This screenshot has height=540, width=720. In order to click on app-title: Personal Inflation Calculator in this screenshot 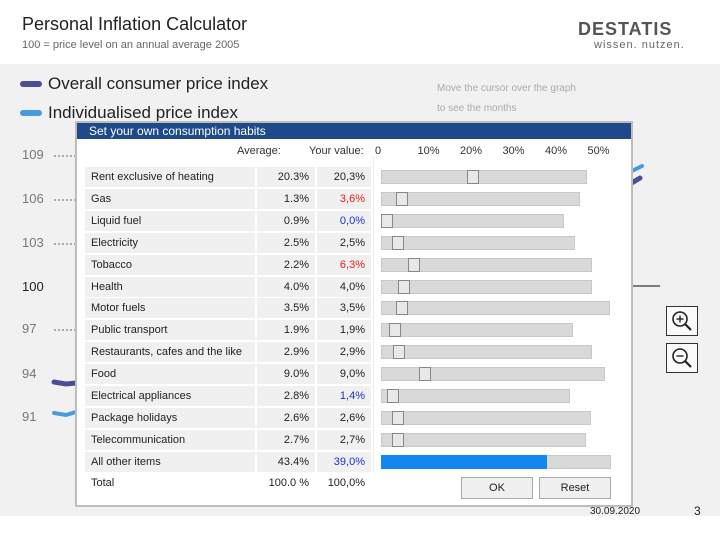, I will do `click(135, 24)`.